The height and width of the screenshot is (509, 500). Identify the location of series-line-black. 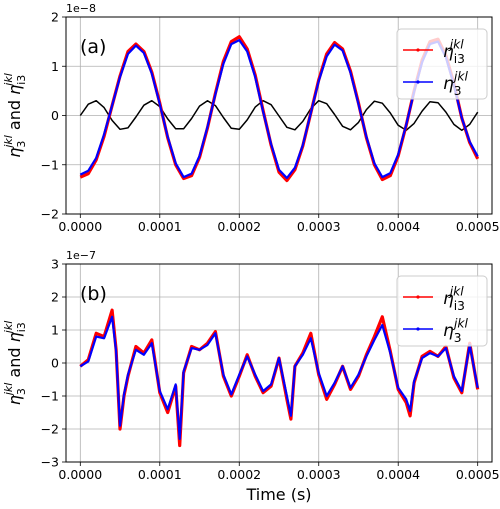
(279, 115).